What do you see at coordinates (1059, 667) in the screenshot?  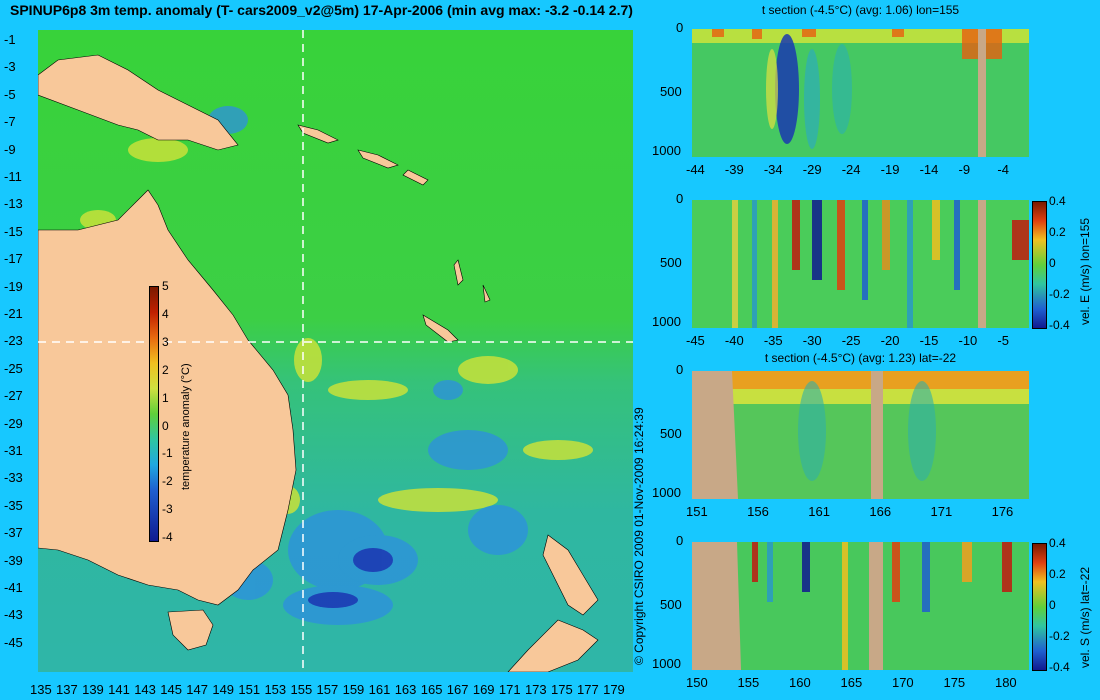 I see `panel4-colorbar-tick: -0.4` at bounding box center [1059, 667].